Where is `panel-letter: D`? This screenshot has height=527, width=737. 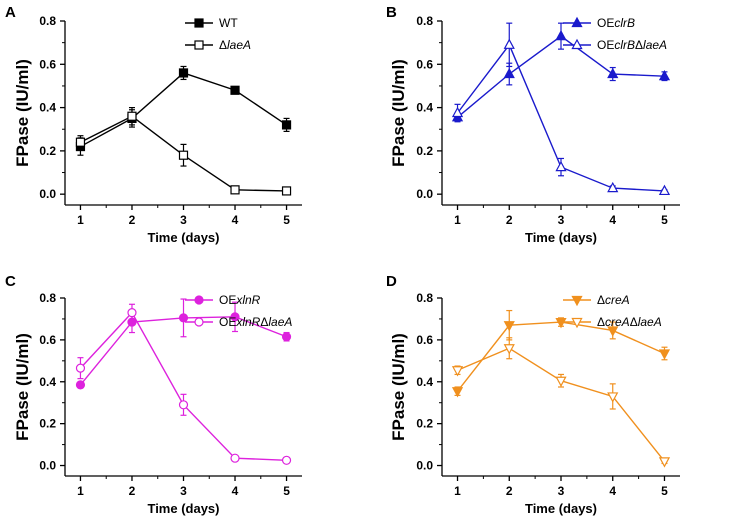 panel-letter: D is located at coordinates (391, 281).